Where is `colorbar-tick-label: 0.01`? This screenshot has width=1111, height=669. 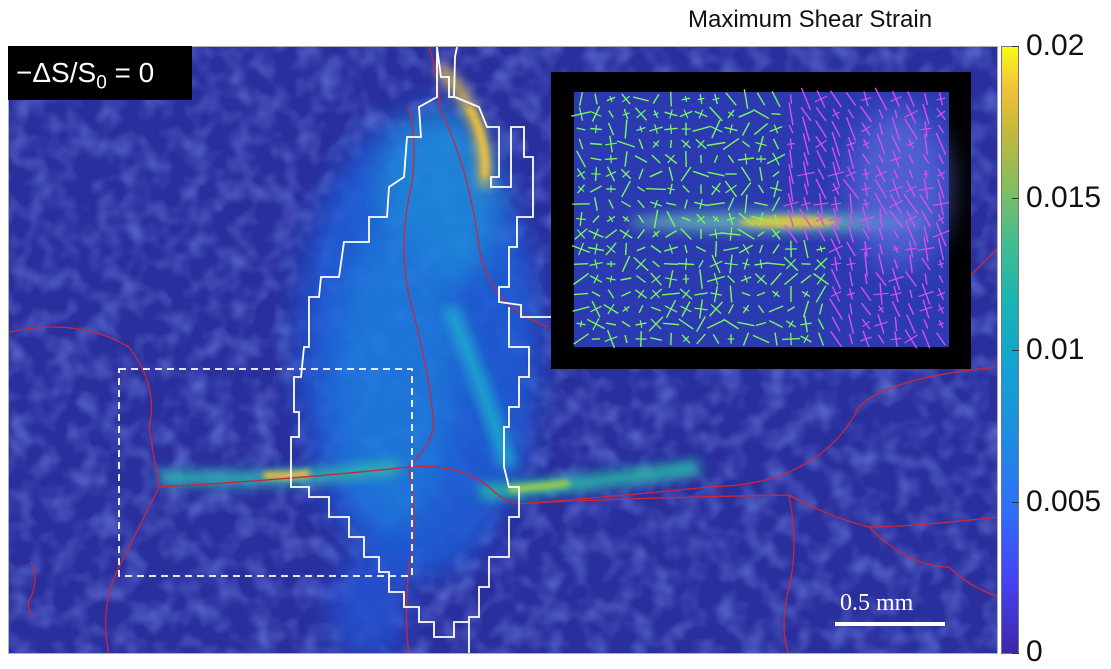
colorbar-tick-label: 0.01 is located at coordinates (1055, 349).